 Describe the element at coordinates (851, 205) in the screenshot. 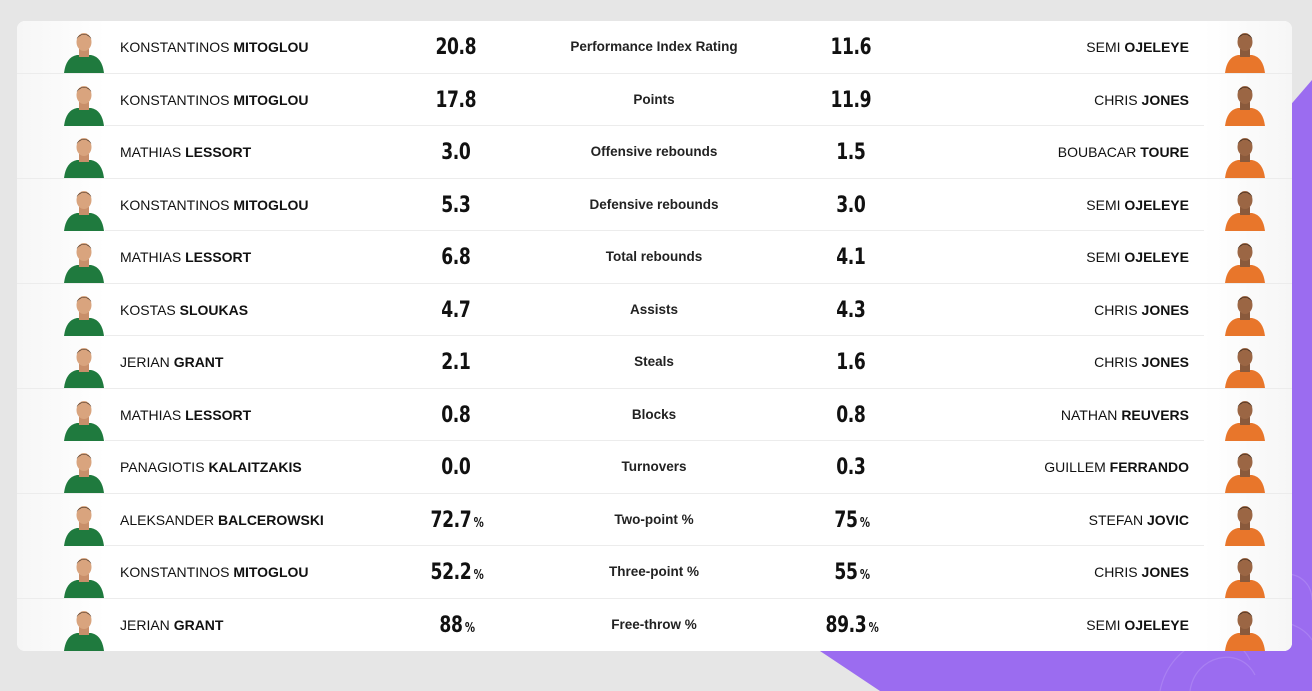

I see `away-value-number: 3.0` at that location.